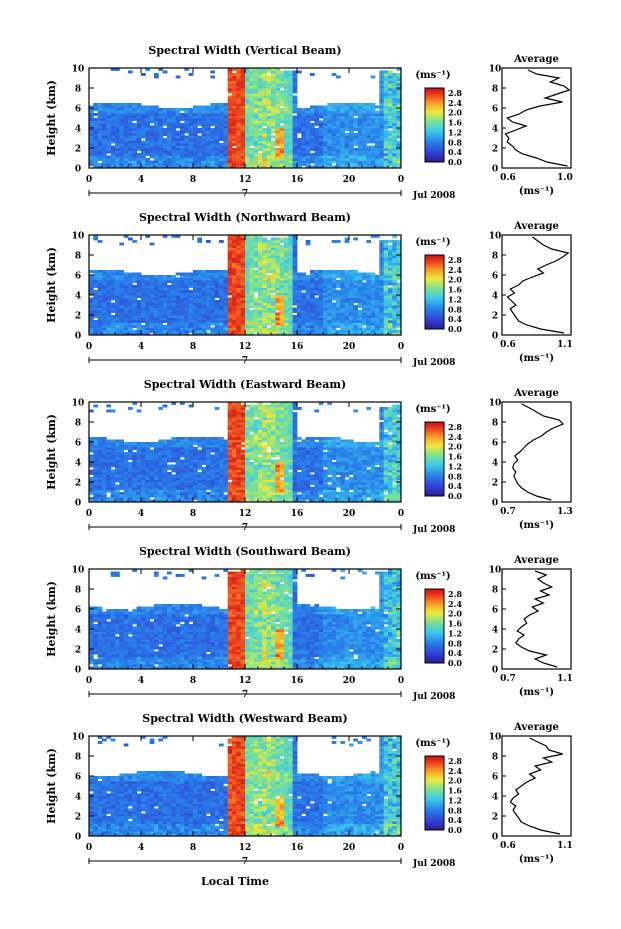  I want to click on colorbar-tick-label: 2.4, so click(455, 103).